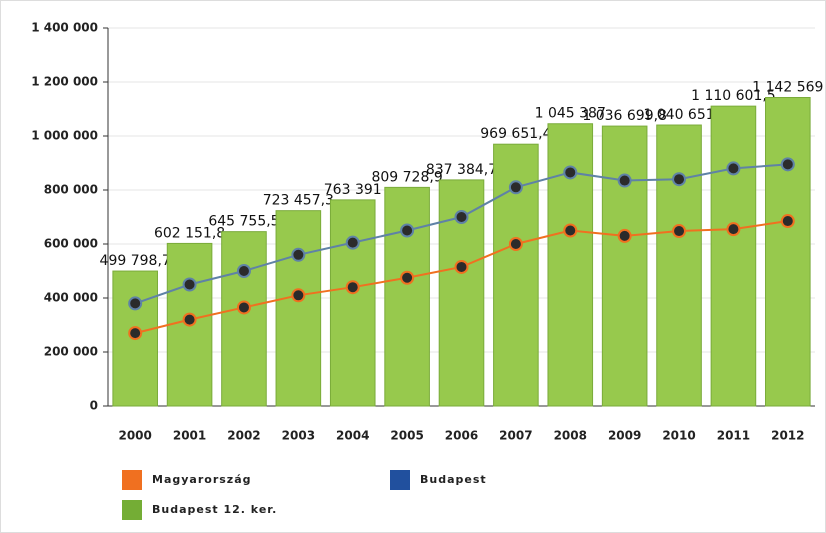 This screenshot has width=826, height=533. What do you see at coordinates (461, 436) in the screenshot?
I see `x-tick-label: 2006` at bounding box center [461, 436].